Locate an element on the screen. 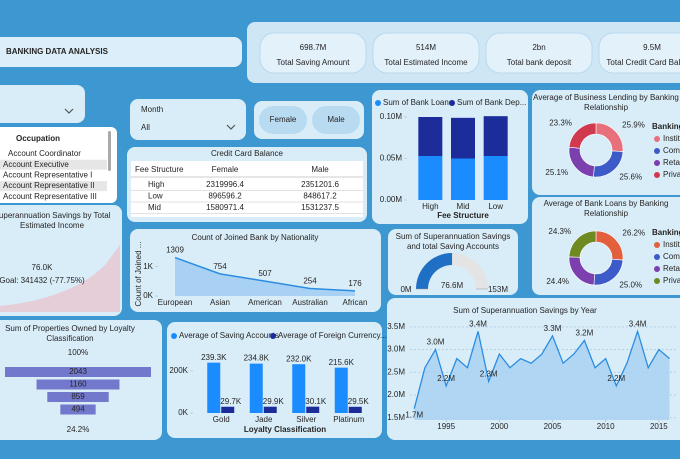 The height and width of the screenshot is (459, 680). x-tick-label: 2000 is located at coordinates (499, 426).